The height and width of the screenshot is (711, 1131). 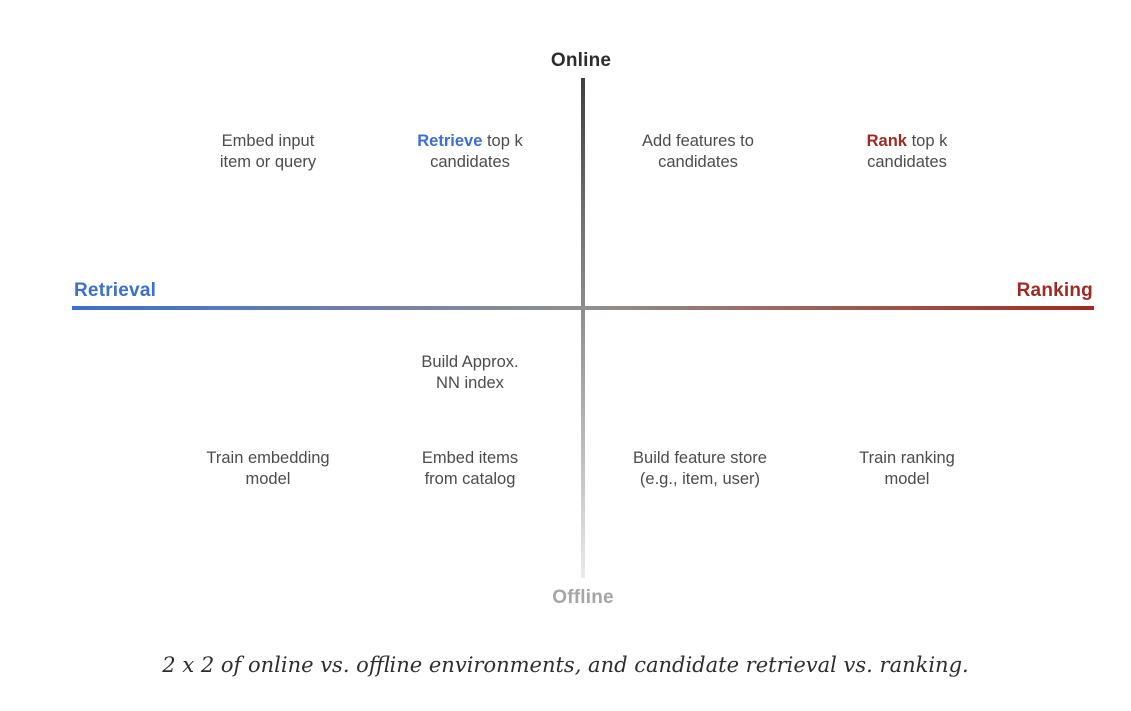 What do you see at coordinates (698, 141) in the screenshot?
I see `cell-line: Add features to` at bounding box center [698, 141].